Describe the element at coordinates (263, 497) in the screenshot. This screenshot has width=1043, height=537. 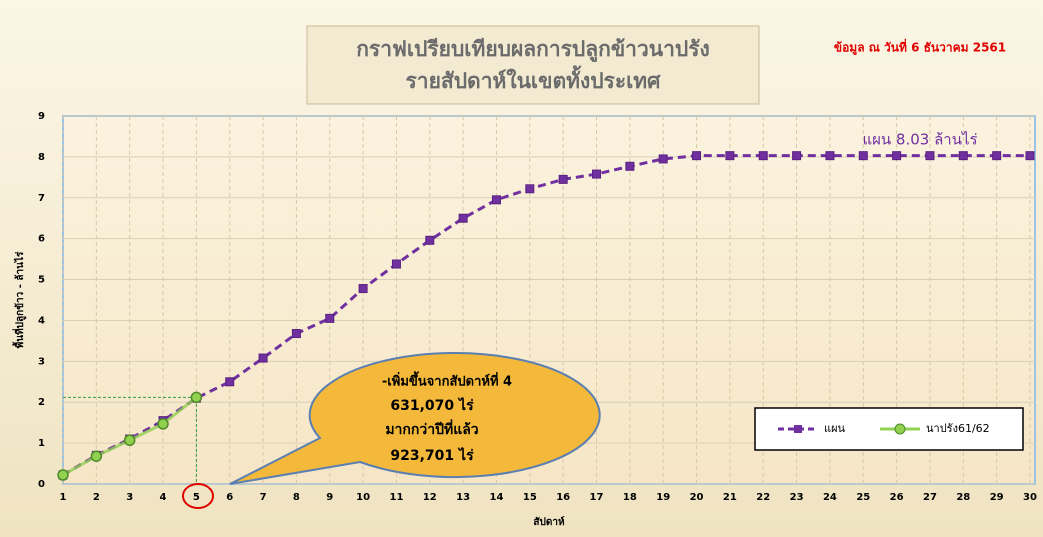
I see `x-tick-label: 7` at that location.